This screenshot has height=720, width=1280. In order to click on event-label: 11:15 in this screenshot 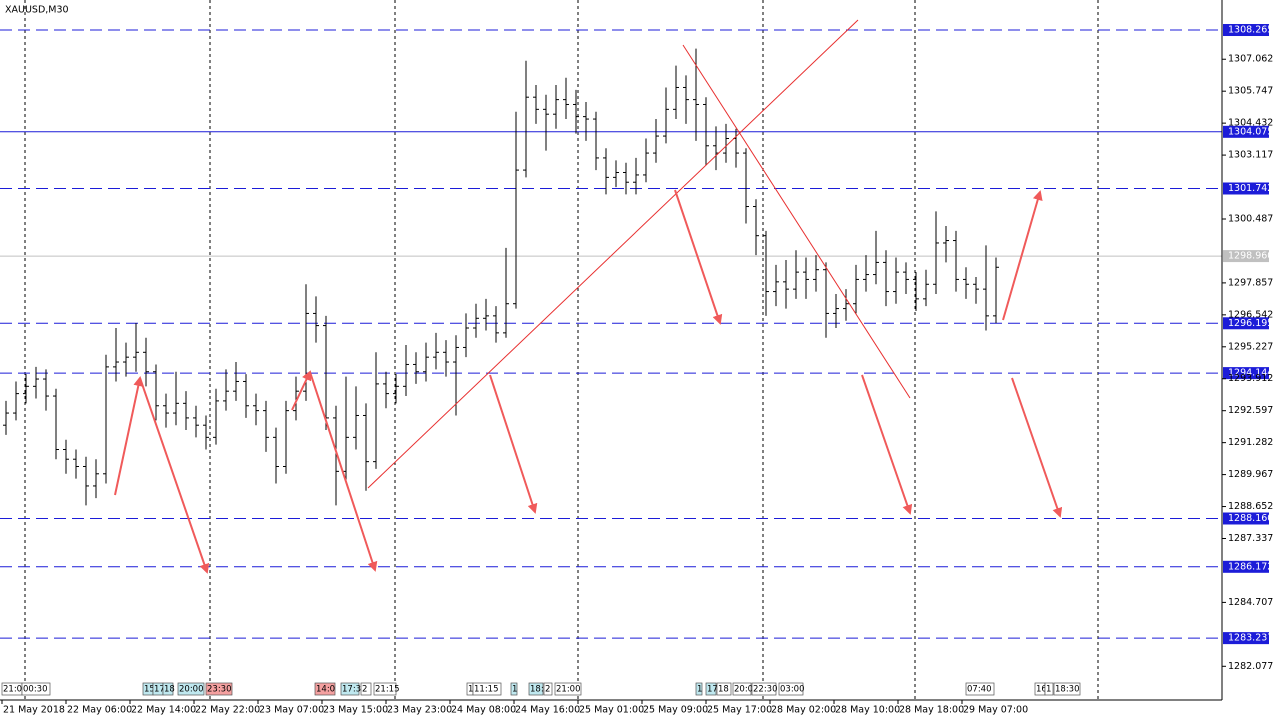, I will do `click(486, 690)`.